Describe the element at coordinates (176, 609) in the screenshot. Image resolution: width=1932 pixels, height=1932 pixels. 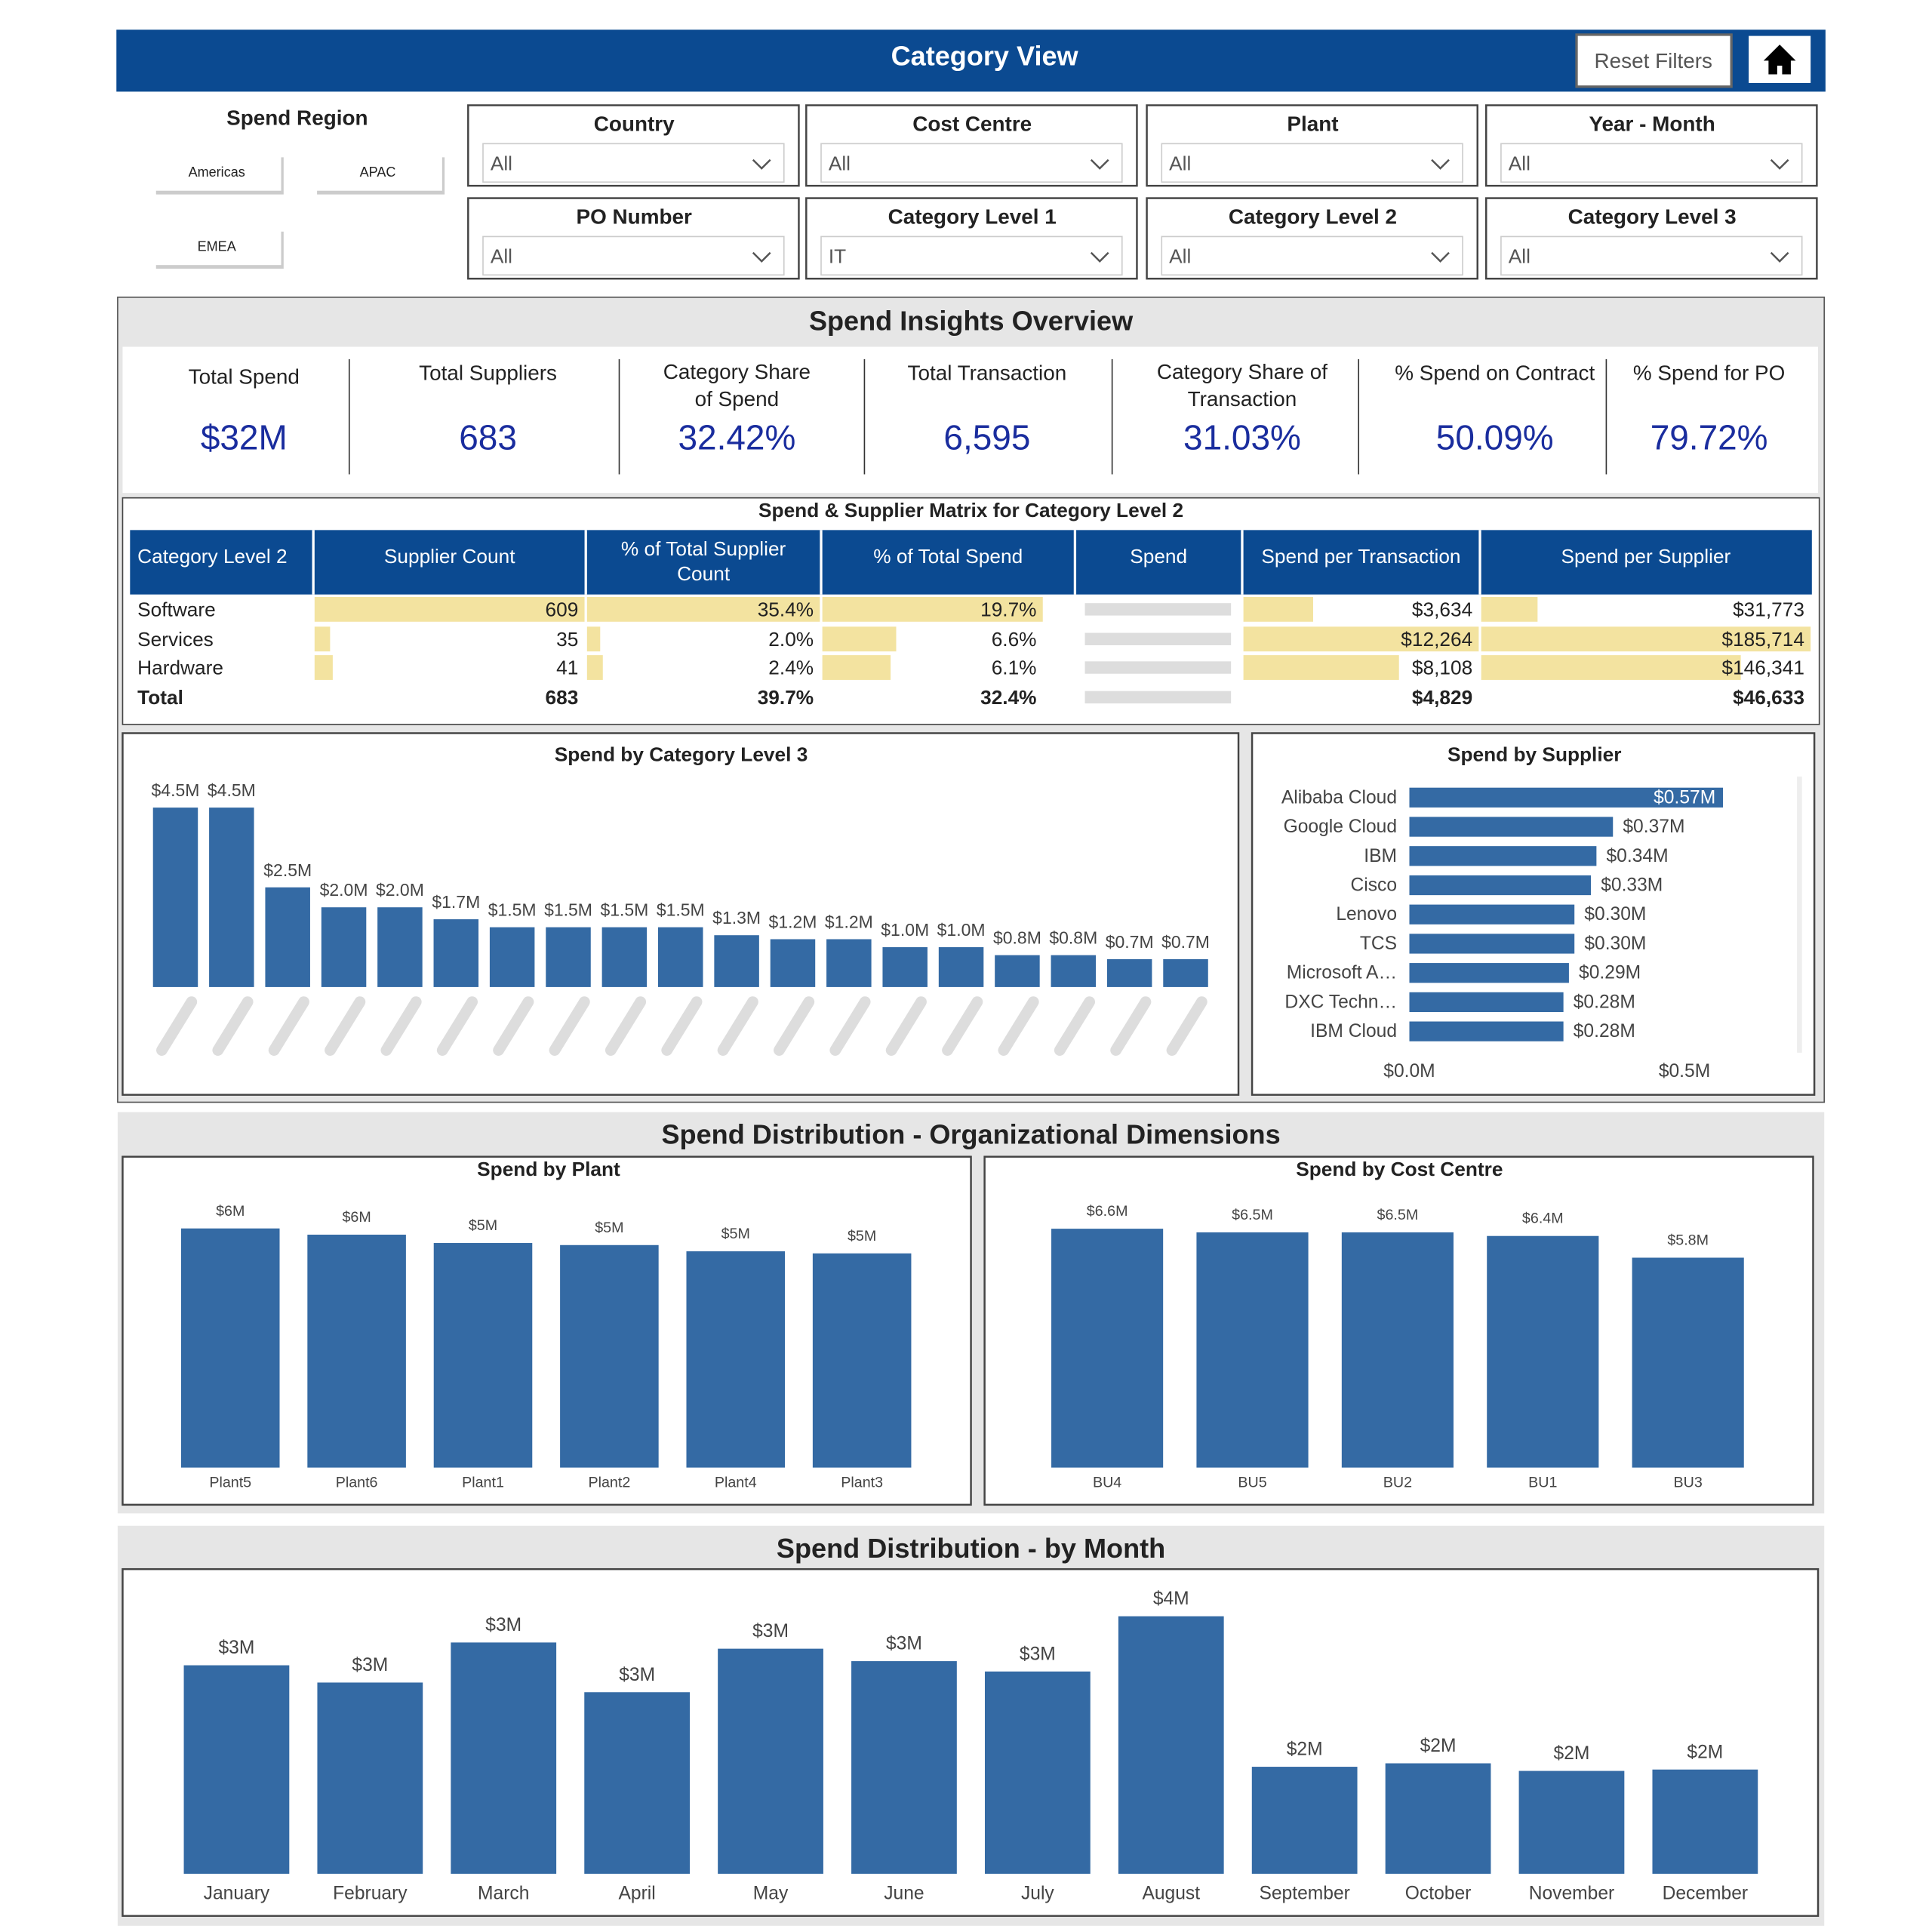
I see `matrix-cell: Software` at that location.